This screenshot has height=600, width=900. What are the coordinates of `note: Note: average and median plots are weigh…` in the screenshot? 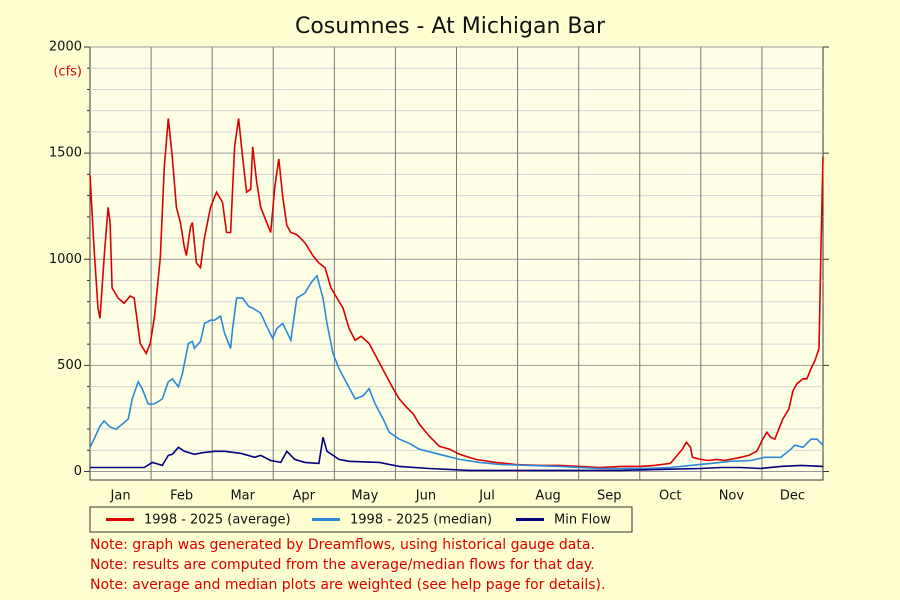 It's located at (347, 585).